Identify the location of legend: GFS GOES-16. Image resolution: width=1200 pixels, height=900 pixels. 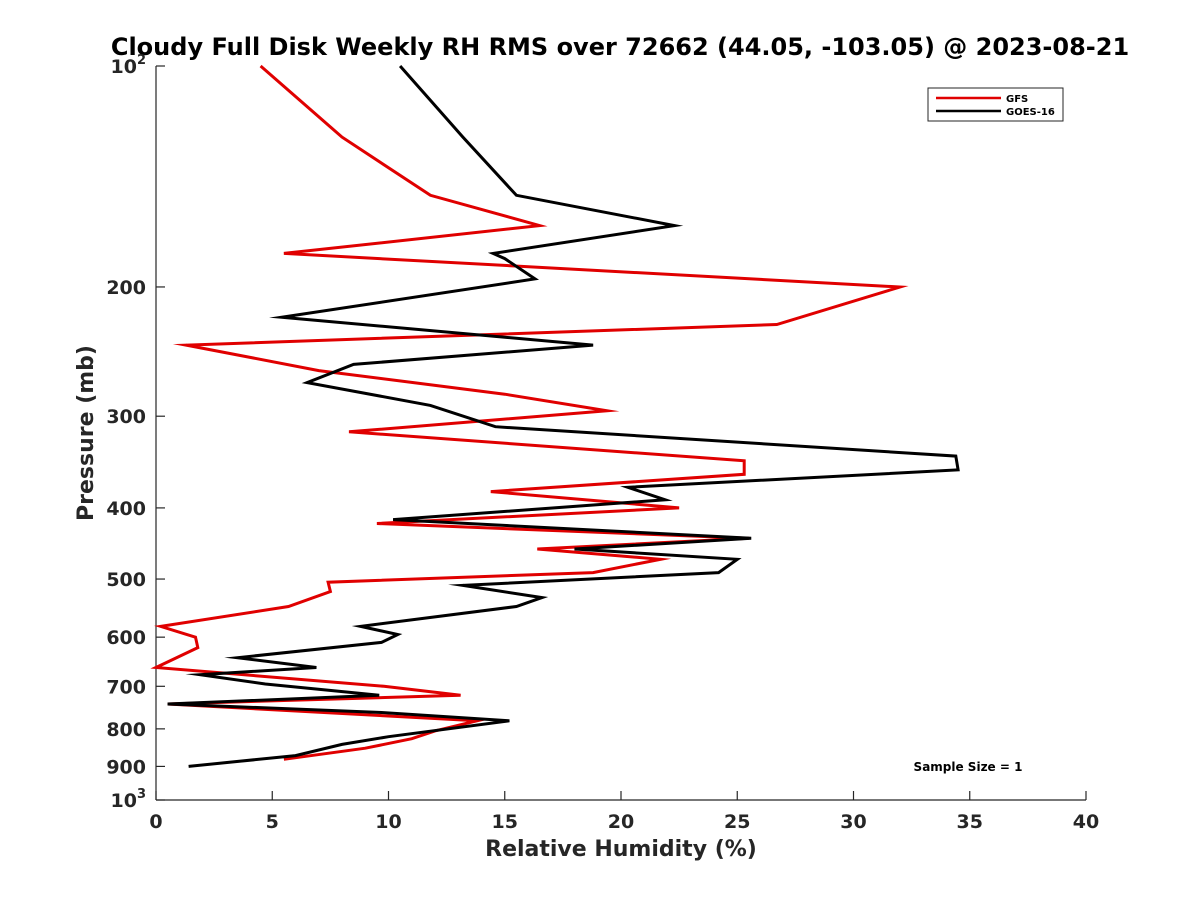
(995, 104).